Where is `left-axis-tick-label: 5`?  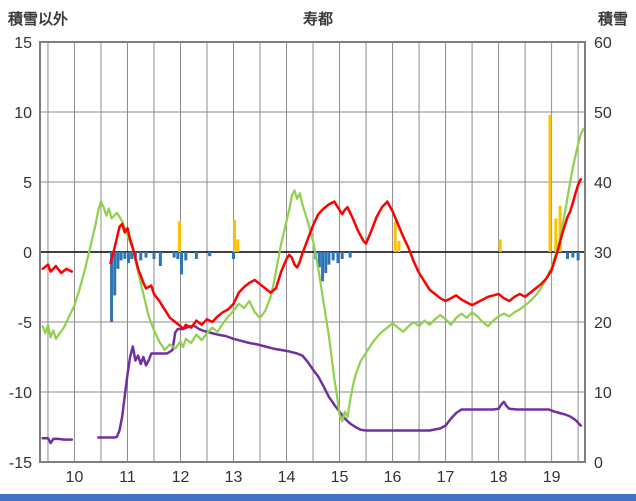
left-axis-tick-label: 5 is located at coordinates (27, 183).